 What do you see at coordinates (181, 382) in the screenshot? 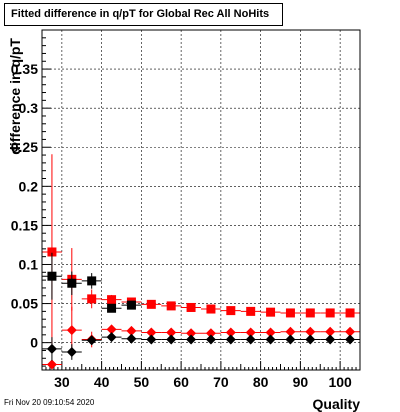
I see `x-tick-label: 60` at bounding box center [181, 382].